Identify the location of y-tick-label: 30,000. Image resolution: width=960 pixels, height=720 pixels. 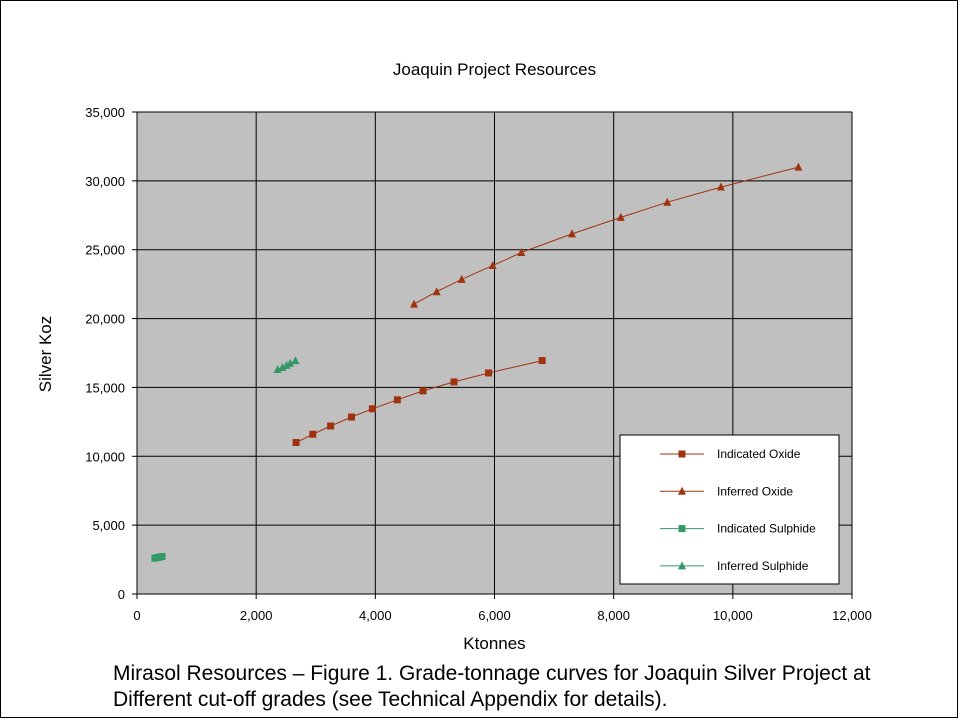
(105, 181).